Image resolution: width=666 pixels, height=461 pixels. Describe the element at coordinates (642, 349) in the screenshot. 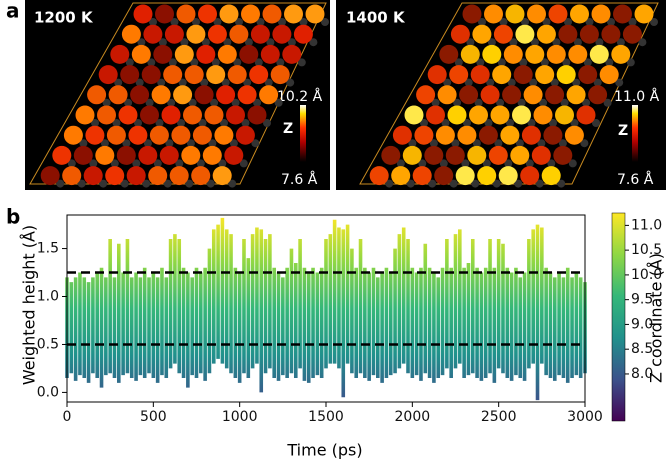

I see `colorbar-tick-label: 8.5` at that location.